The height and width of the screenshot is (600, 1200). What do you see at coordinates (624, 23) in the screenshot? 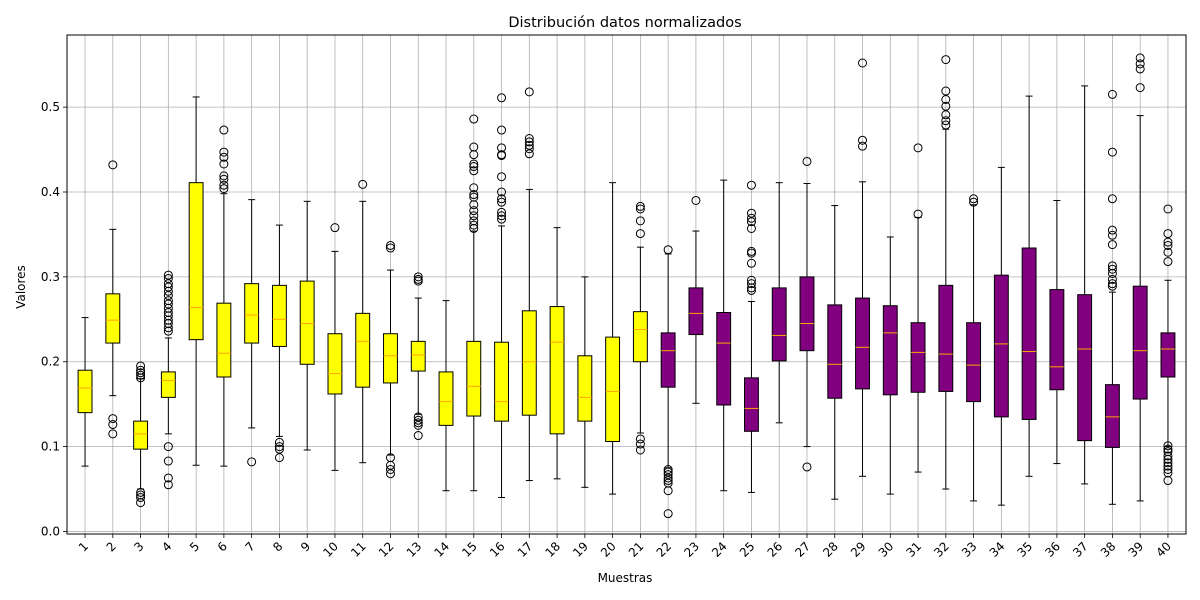
I see `chart-title: Distribución datos normalizados` at bounding box center [624, 23].